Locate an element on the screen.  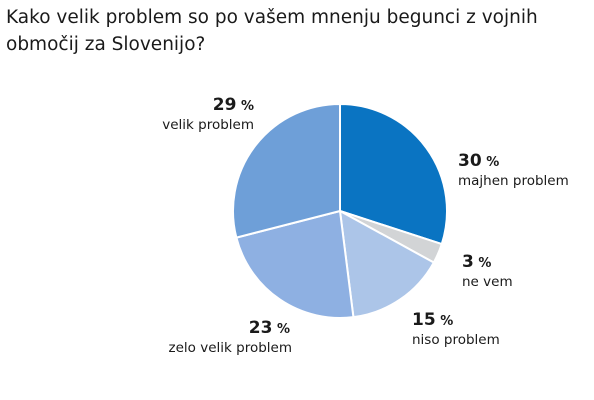
pie-slice-velik-problem is located at coordinates (286, 171).